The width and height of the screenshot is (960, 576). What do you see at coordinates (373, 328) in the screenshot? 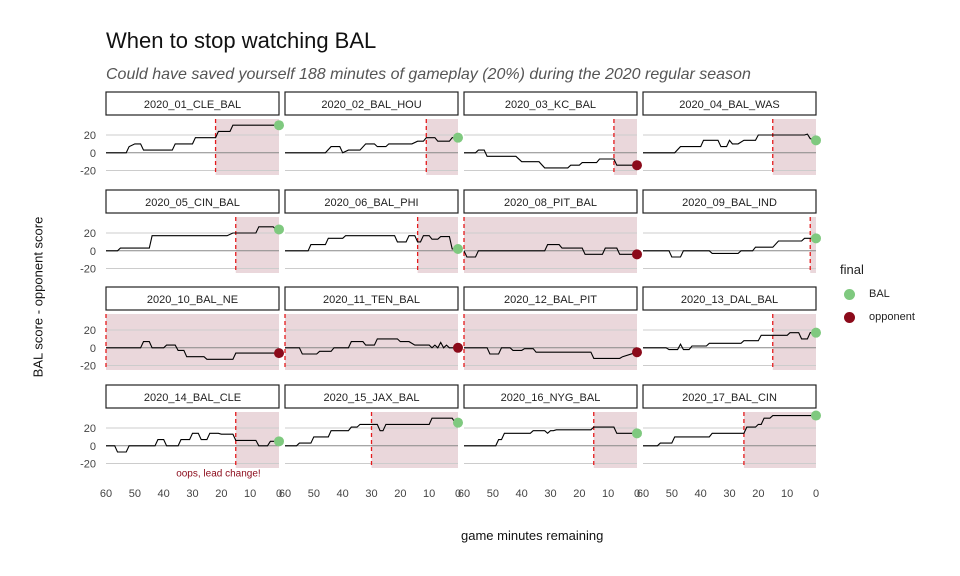
I see `panel-2020_11_TEN_BAL: 2020_11_TEN_BAL` at bounding box center [373, 328].